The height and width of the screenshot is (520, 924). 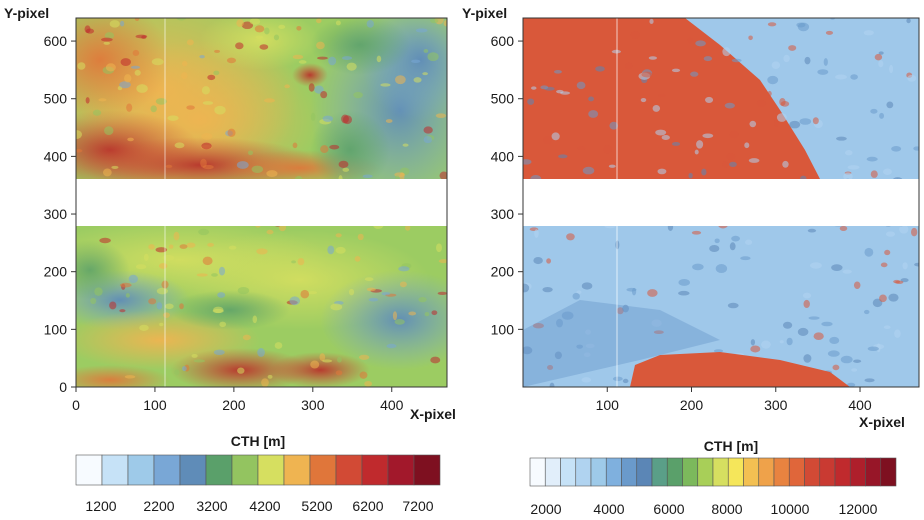 I want to click on left-colorbar-title: CTH [m], so click(x=258, y=441).